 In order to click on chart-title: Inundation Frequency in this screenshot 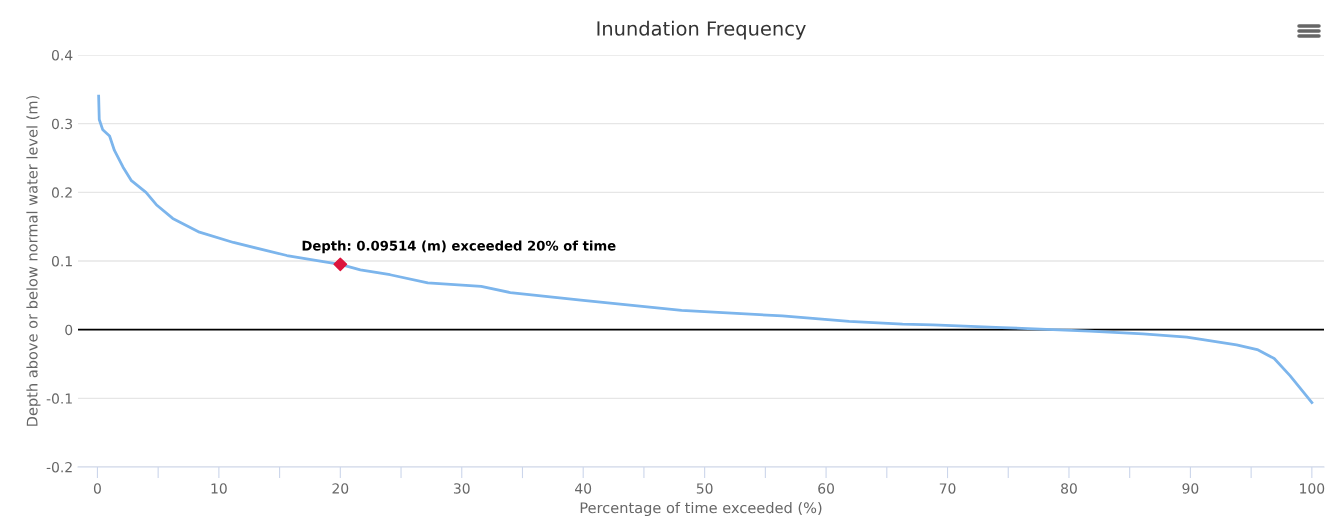, I will do `click(701, 30)`.